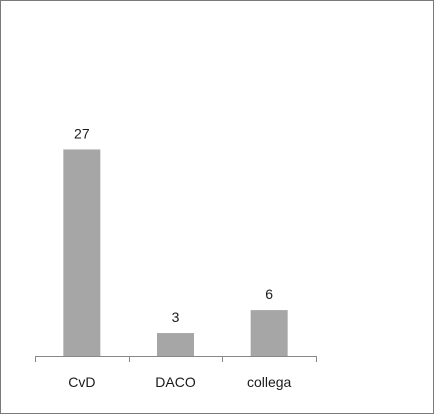  I want to click on bar-cvd, so click(82, 252).